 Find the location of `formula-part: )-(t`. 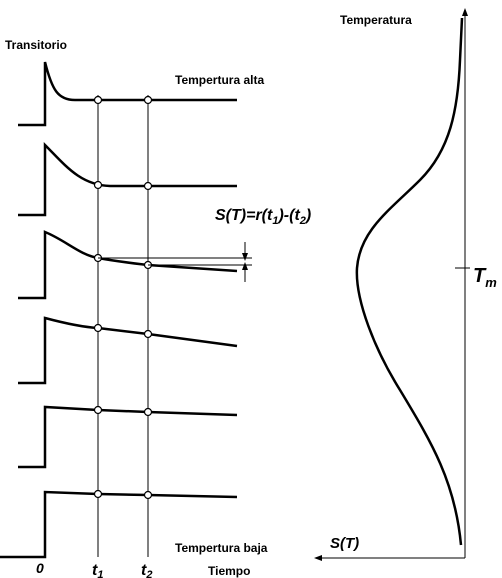

formula-part: )-(t is located at coordinates (288, 215).